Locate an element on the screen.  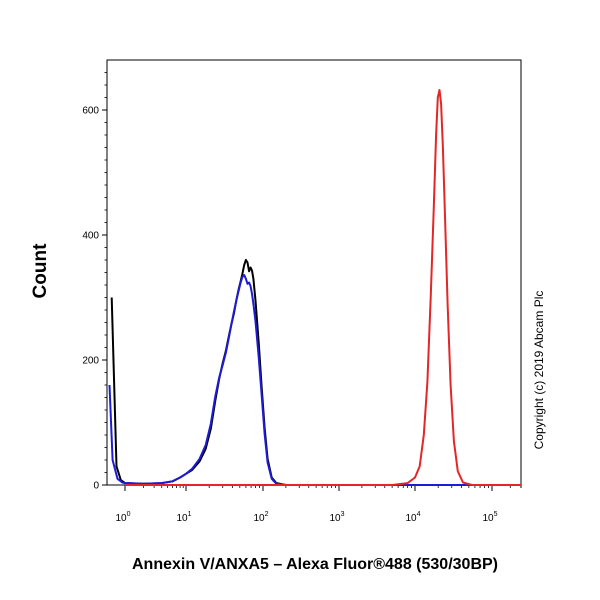
x-tick-label: 10⁰ is located at coordinates (122, 517).